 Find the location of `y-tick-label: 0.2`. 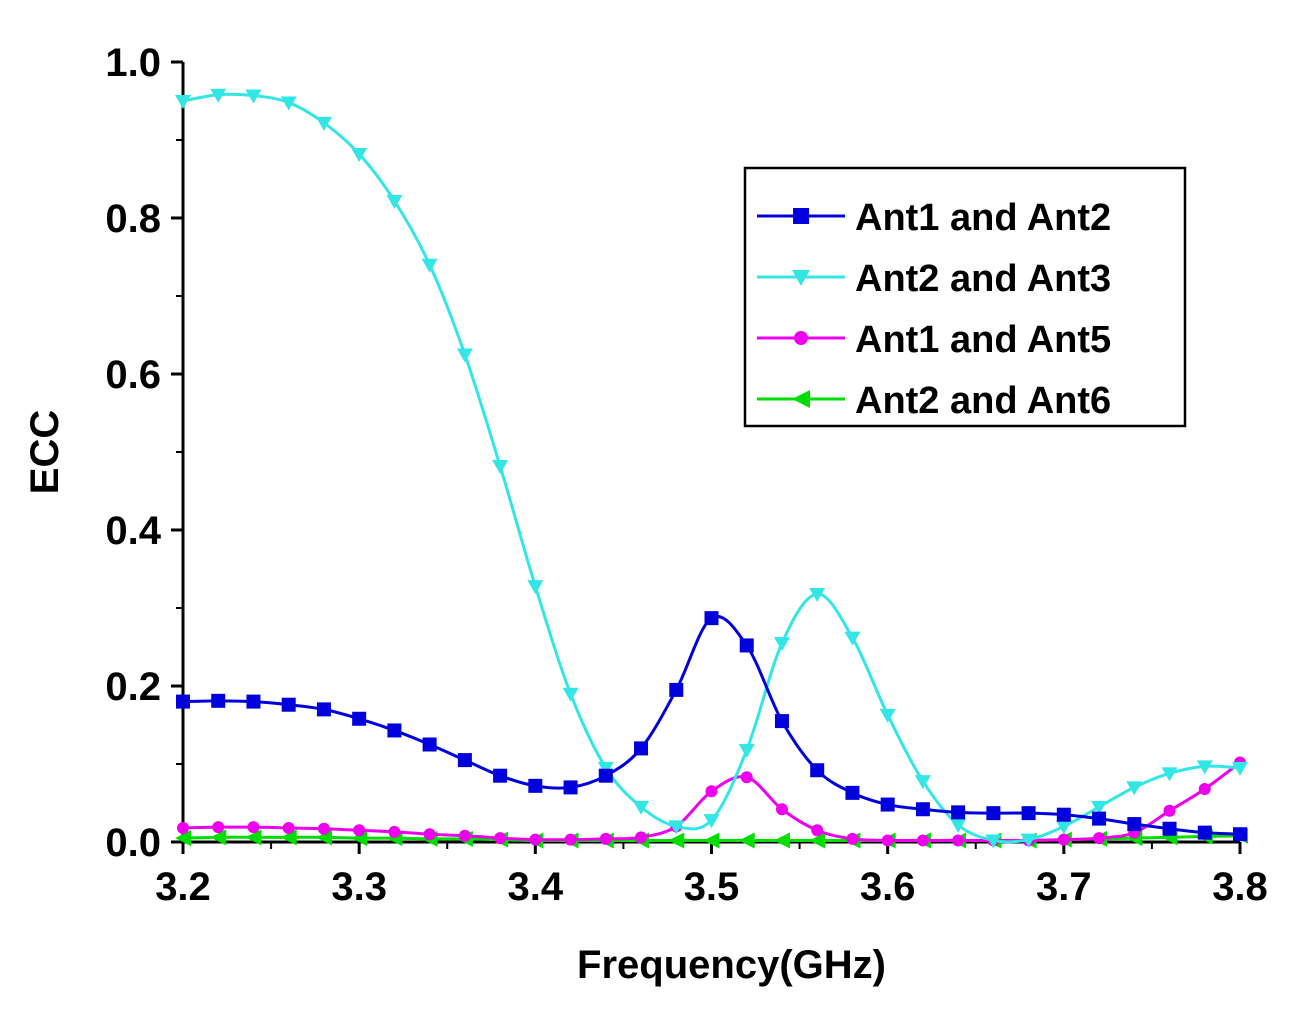

y-tick-label: 0.2 is located at coordinates (133, 687).